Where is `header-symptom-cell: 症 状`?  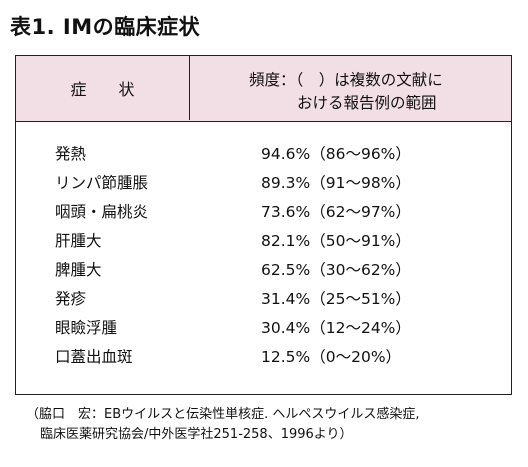
header-symptom-cell: 症 状 is located at coordinates (103, 88).